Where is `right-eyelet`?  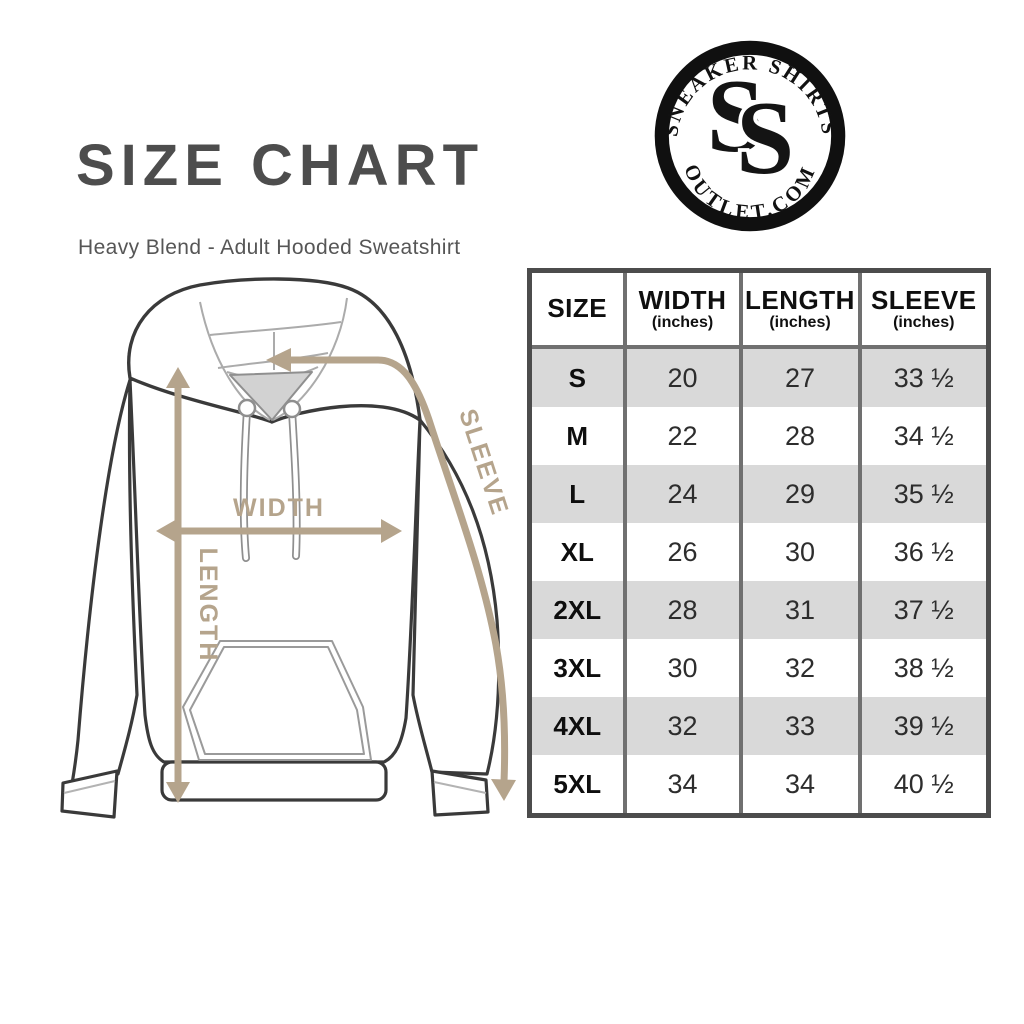
right-eyelet is located at coordinates (292, 409).